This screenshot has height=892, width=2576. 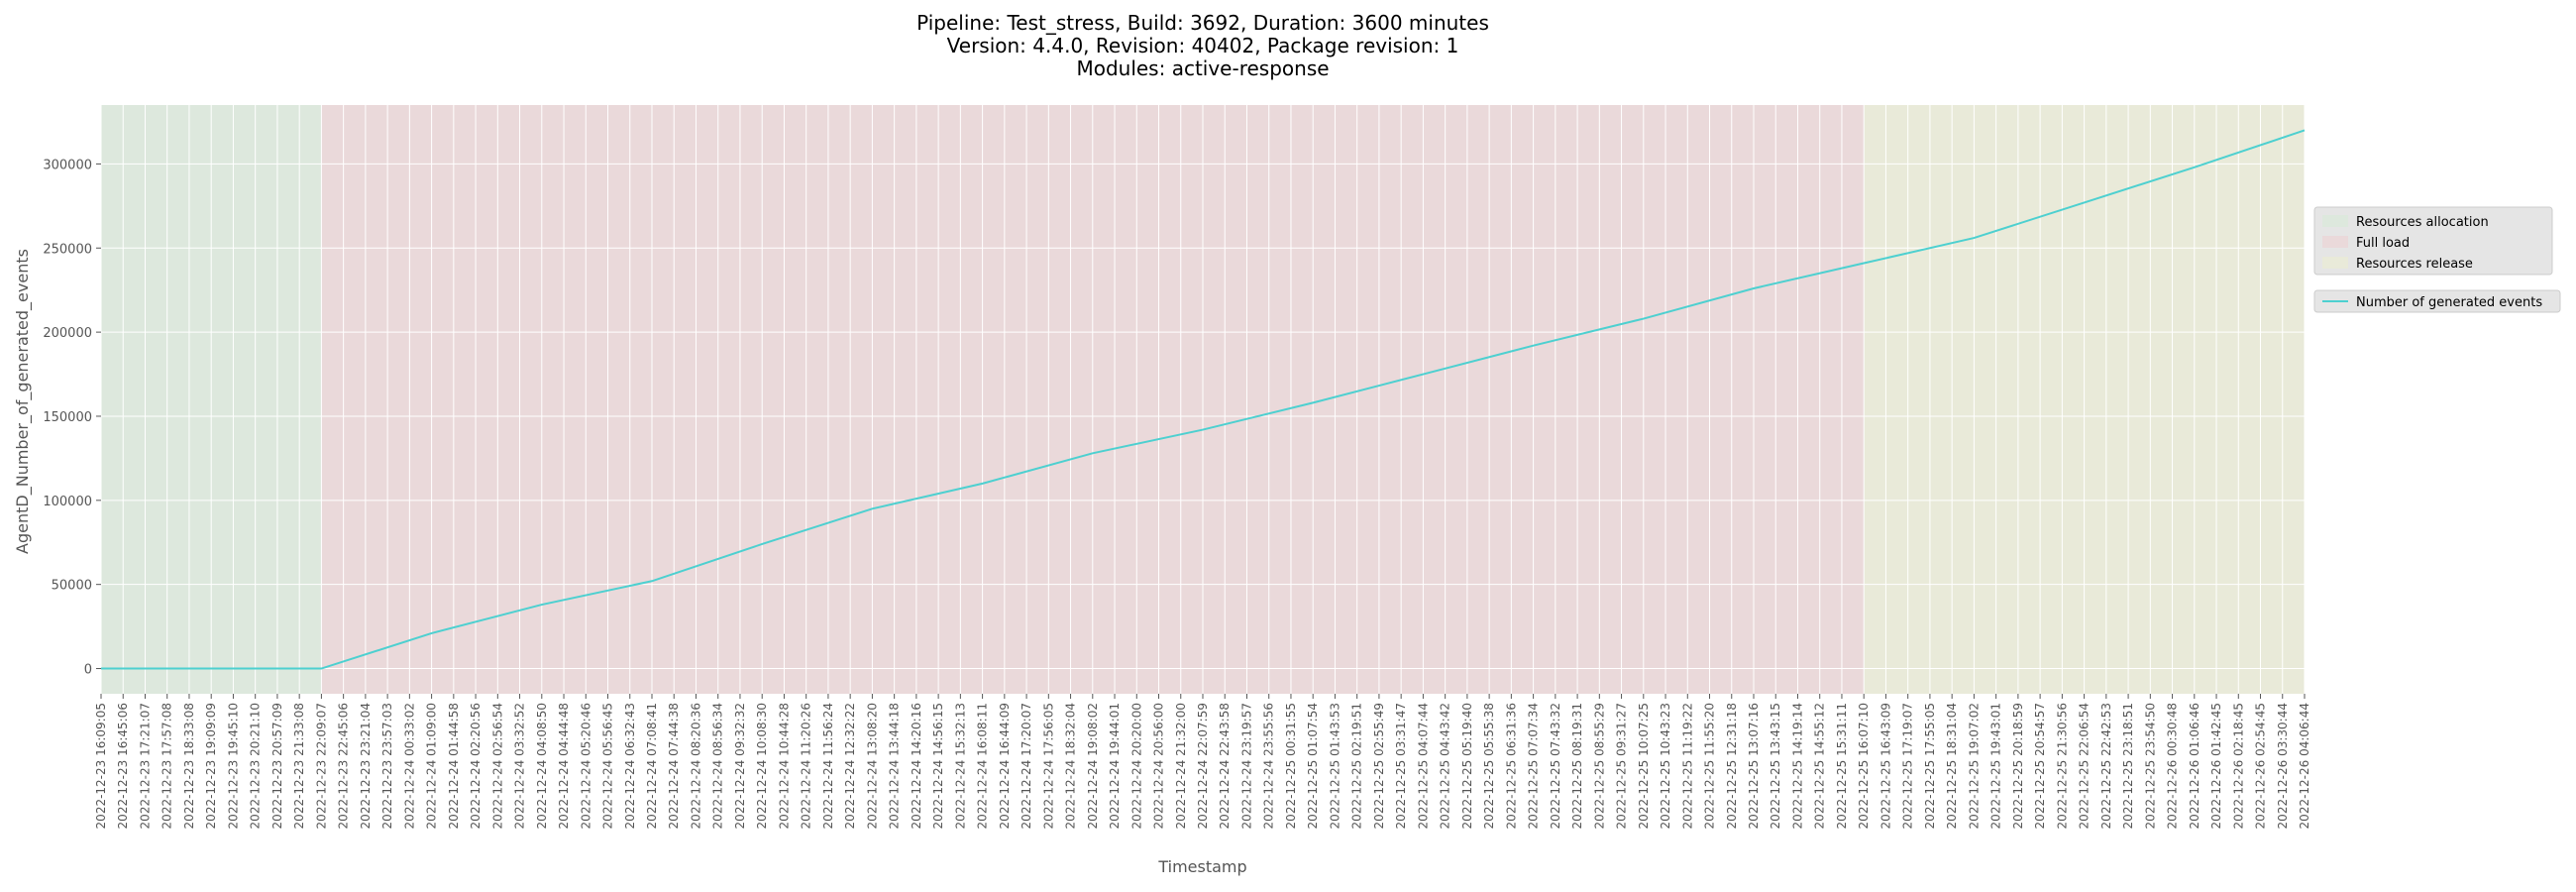 What do you see at coordinates (211, 766) in the screenshot?
I see `x-tick-label: 2022-12-23 19:09:09` at bounding box center [211, 766].